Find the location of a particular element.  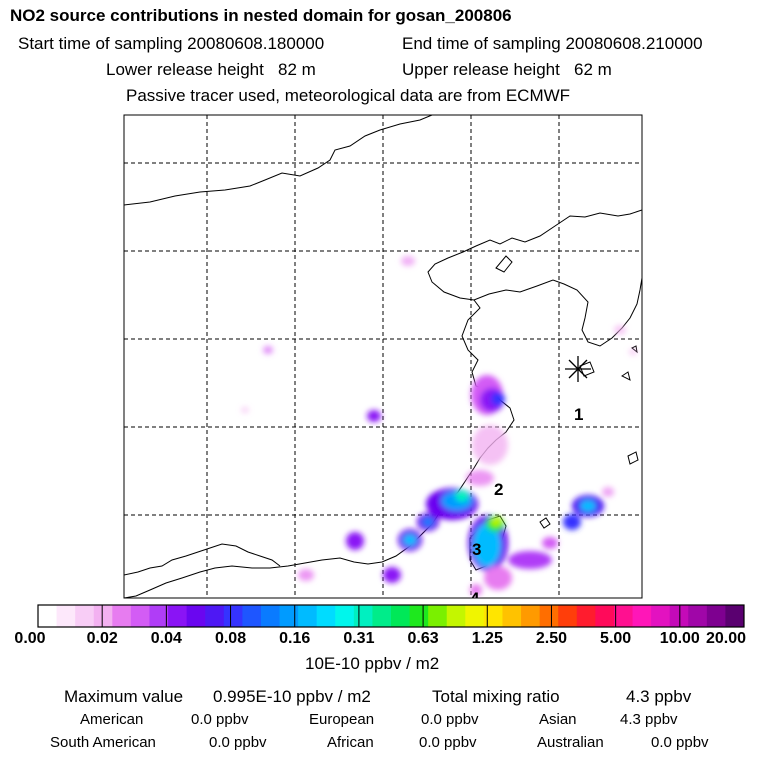

region-name: African is located at coordinates (350, 742).